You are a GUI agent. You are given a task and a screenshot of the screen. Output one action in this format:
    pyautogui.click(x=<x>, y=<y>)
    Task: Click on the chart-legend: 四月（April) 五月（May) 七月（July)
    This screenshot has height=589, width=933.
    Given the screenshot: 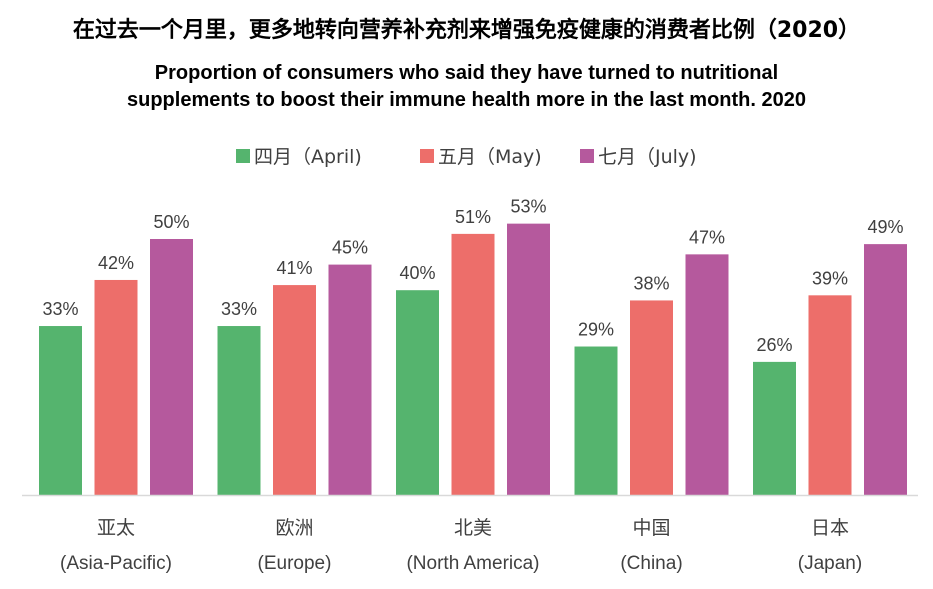 What is the action you would take?
    pyautogui.click(x=466, y=157)
    